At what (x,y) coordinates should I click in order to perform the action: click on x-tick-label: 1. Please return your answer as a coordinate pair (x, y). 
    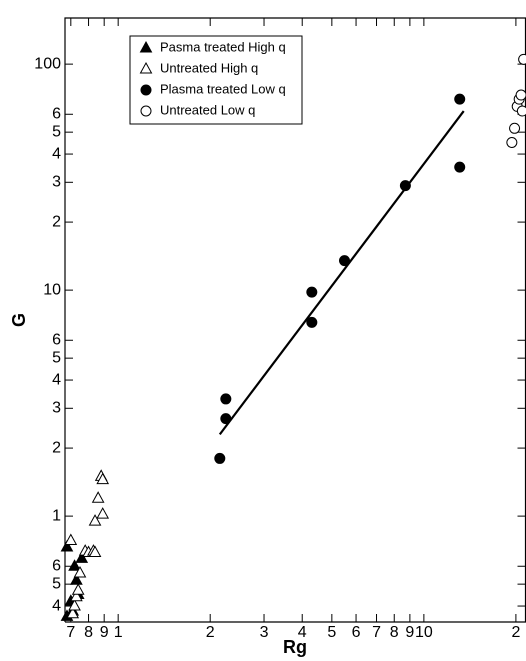
    Looking at the image, I should click on (118, 632).